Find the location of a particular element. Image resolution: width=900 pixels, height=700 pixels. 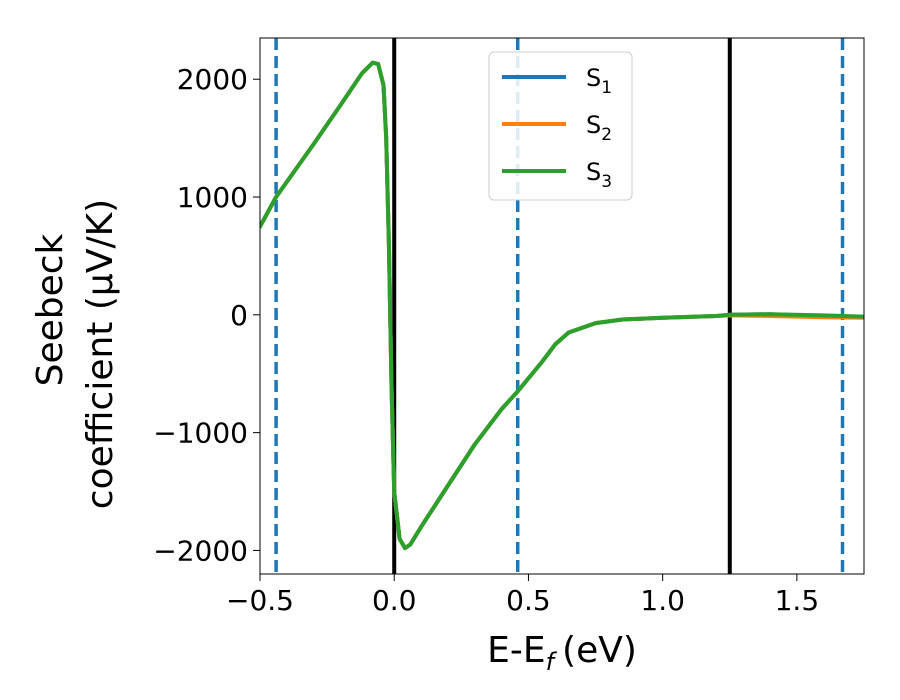

legend: S1 S2 S3 is located at coordinates (560, 126).